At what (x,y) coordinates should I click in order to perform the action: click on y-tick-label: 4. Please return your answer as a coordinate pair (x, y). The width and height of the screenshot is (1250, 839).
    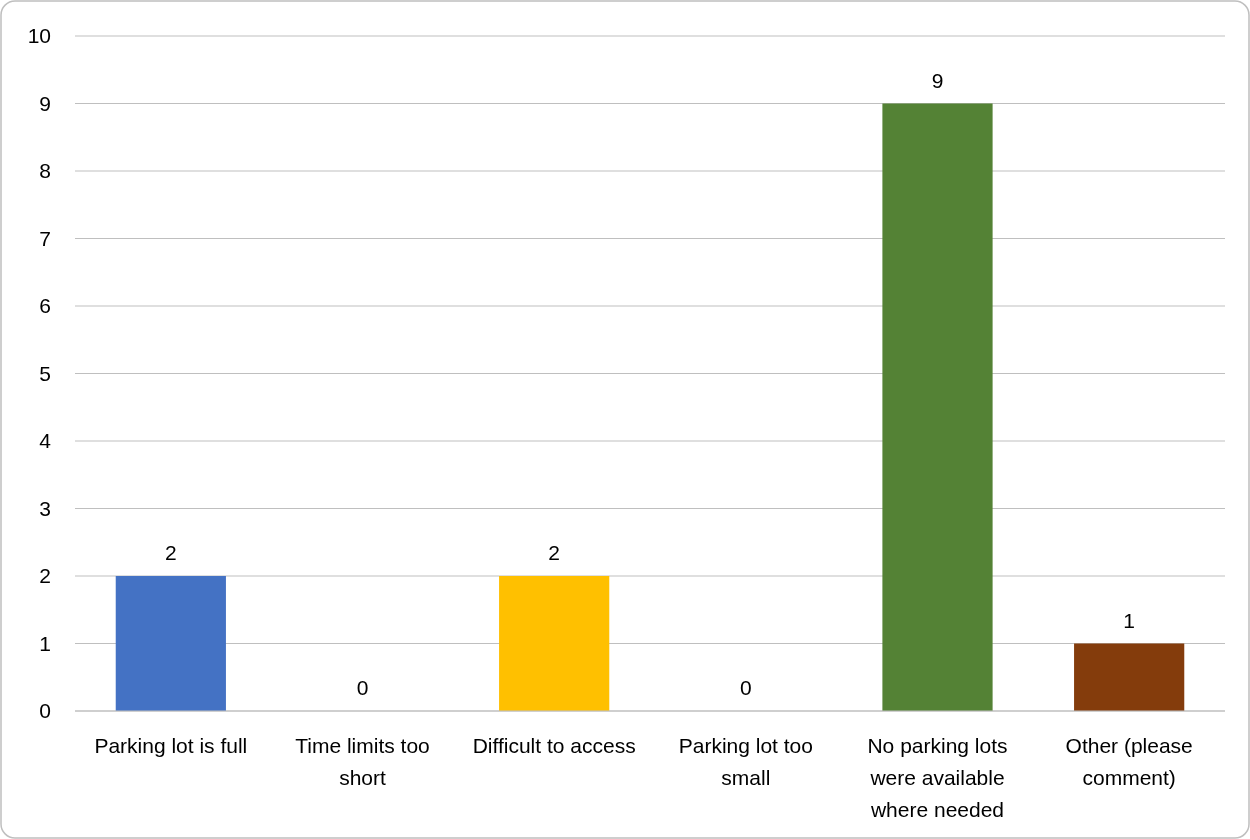
    Looking at the image, I should click on (45, 441).